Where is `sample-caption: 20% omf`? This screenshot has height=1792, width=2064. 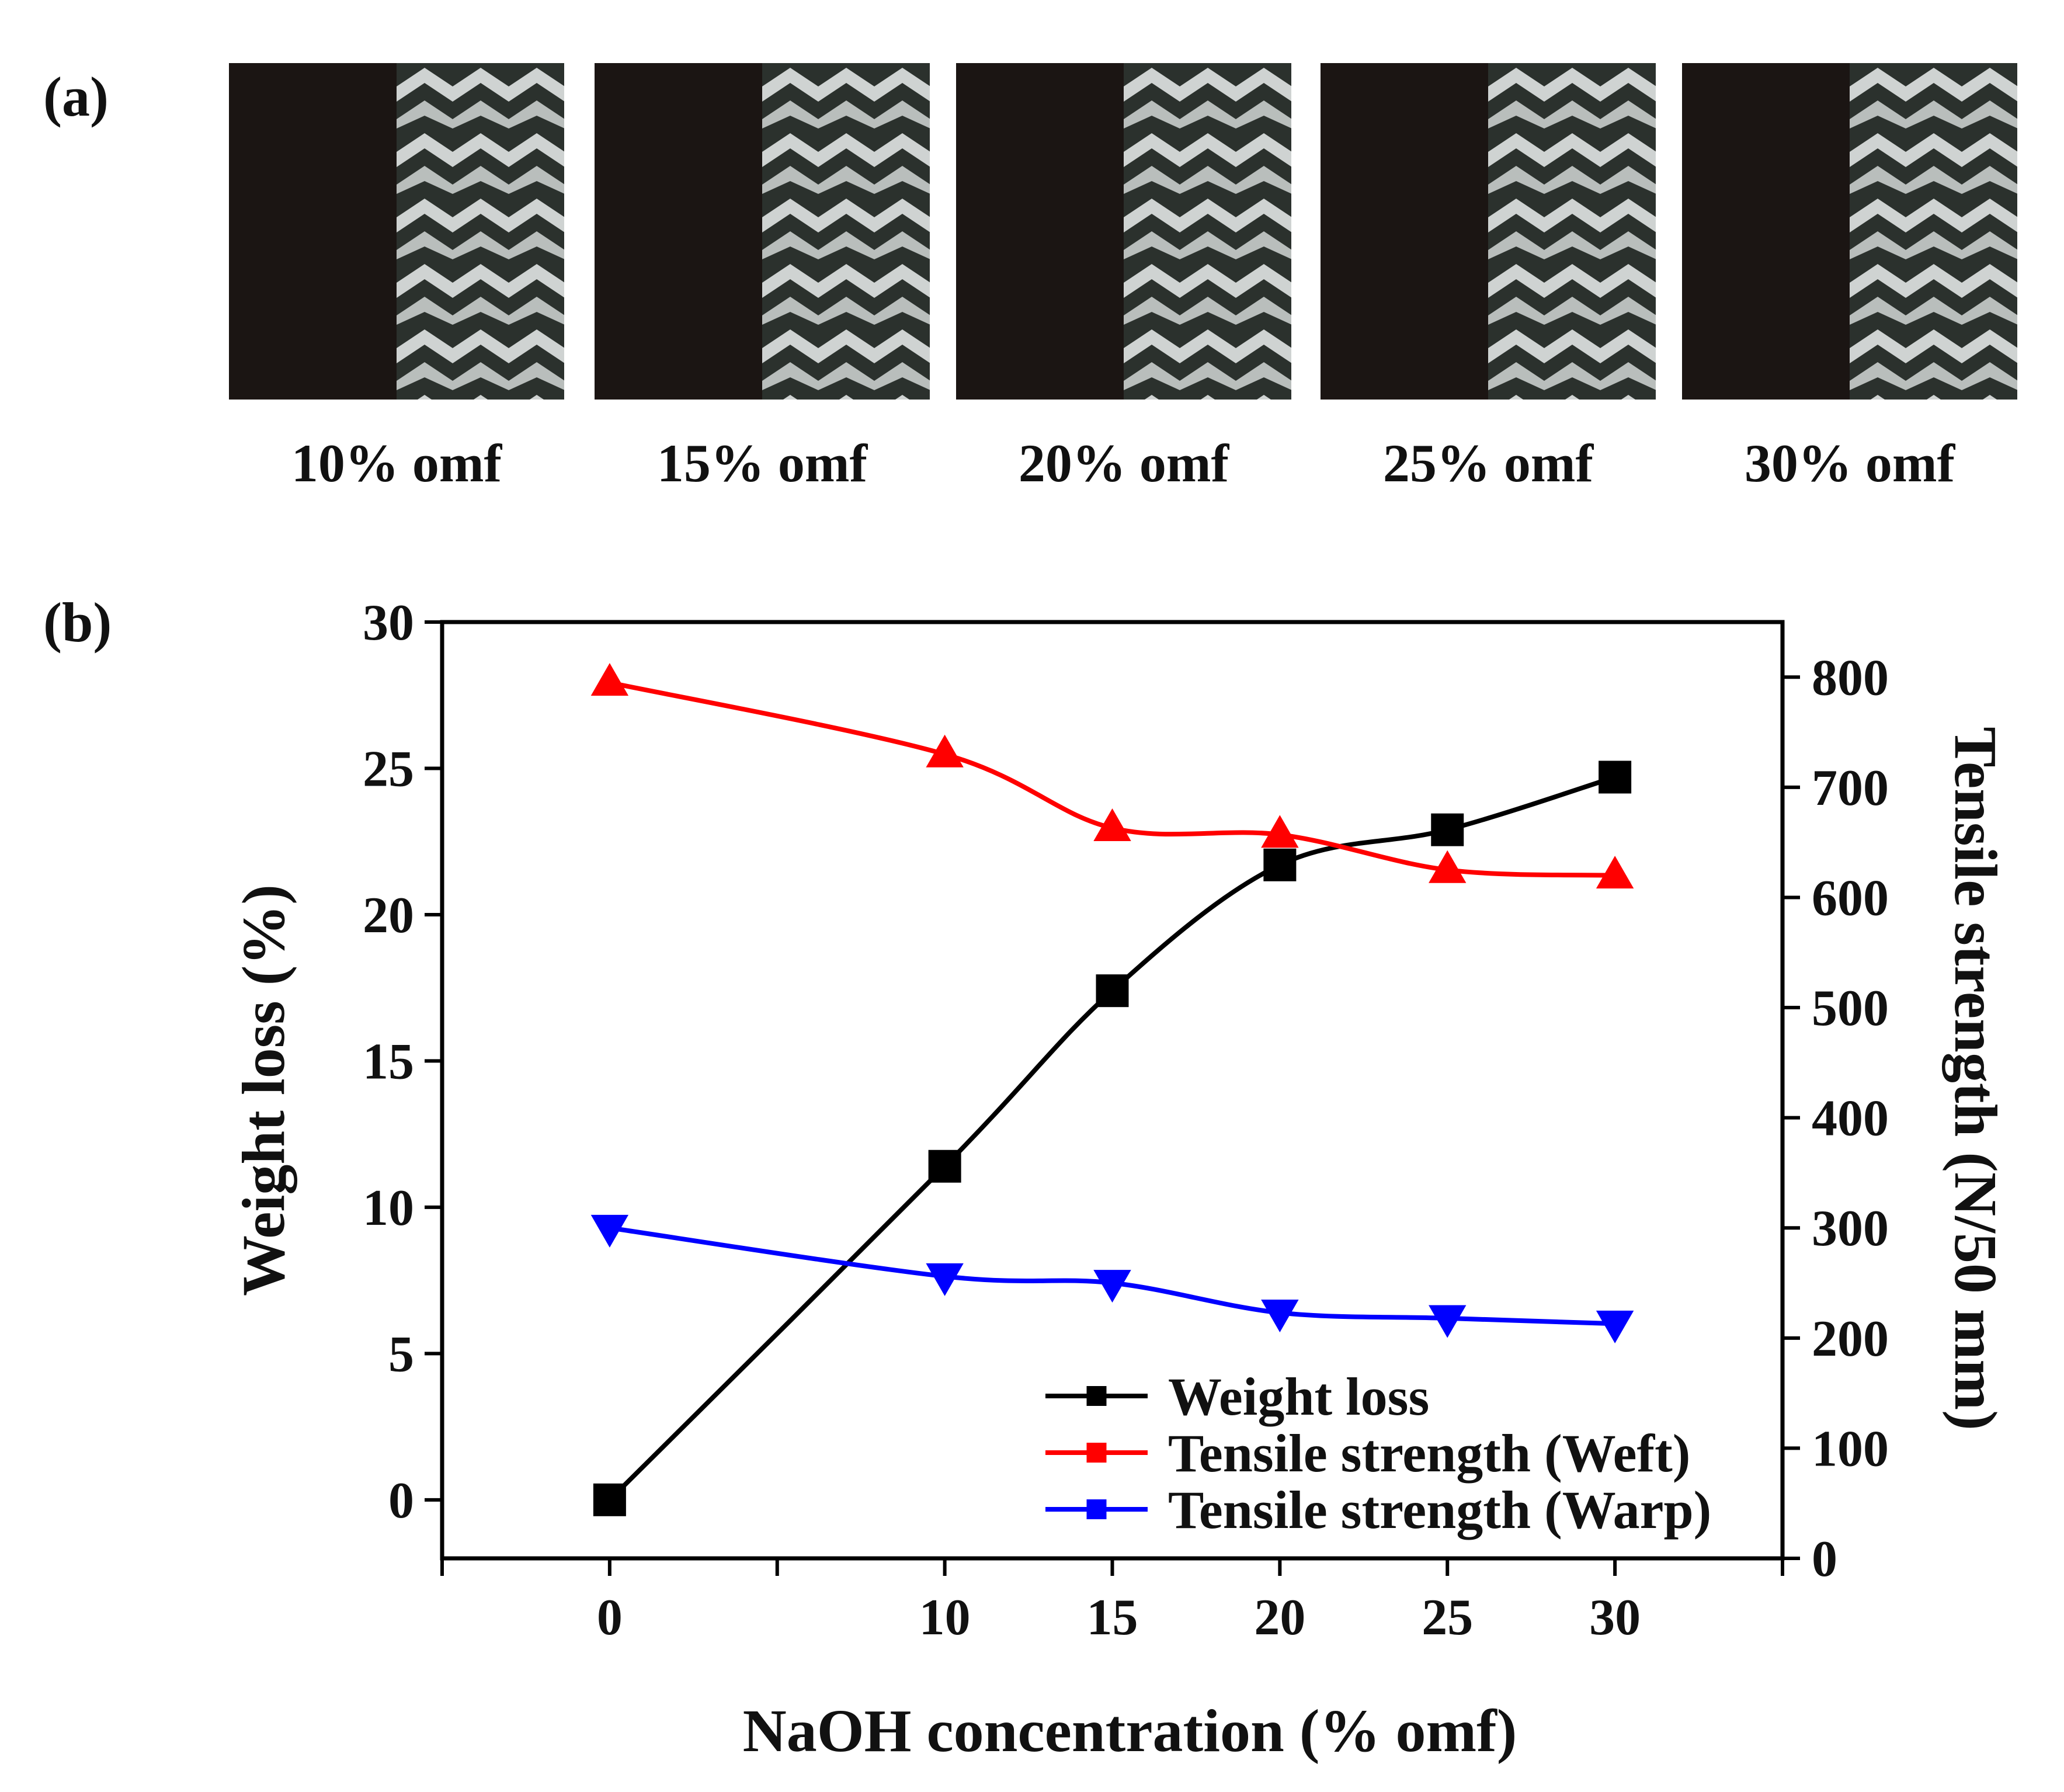 sample-caption: 20% omf is located at coordinates (1123, 463).